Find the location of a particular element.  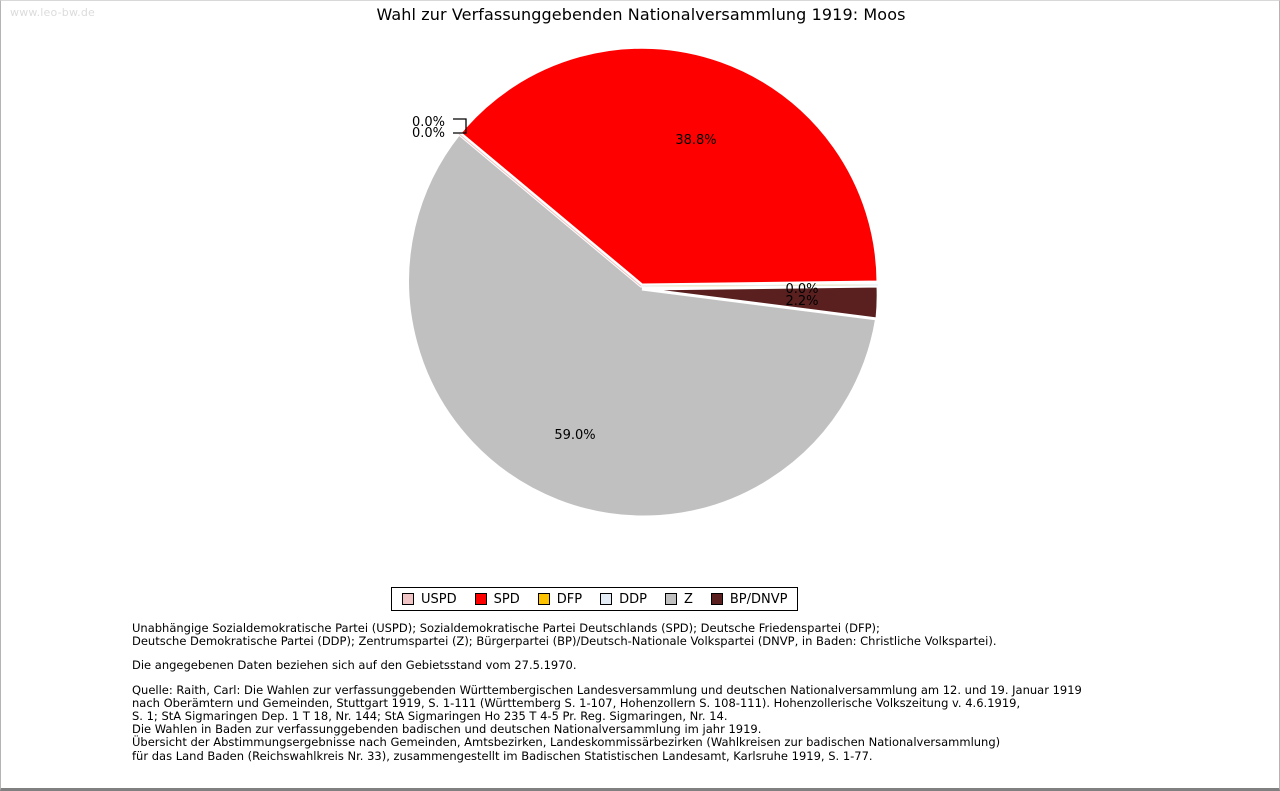

slice-label-spd: 38.8% is located at coordinates (695, 140).